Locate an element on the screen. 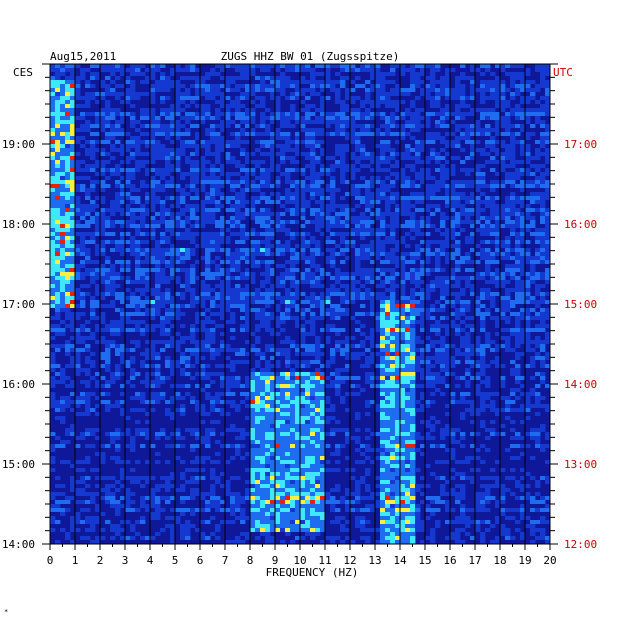  right-time-label: 12:00 is located at coordinates (580, 544).